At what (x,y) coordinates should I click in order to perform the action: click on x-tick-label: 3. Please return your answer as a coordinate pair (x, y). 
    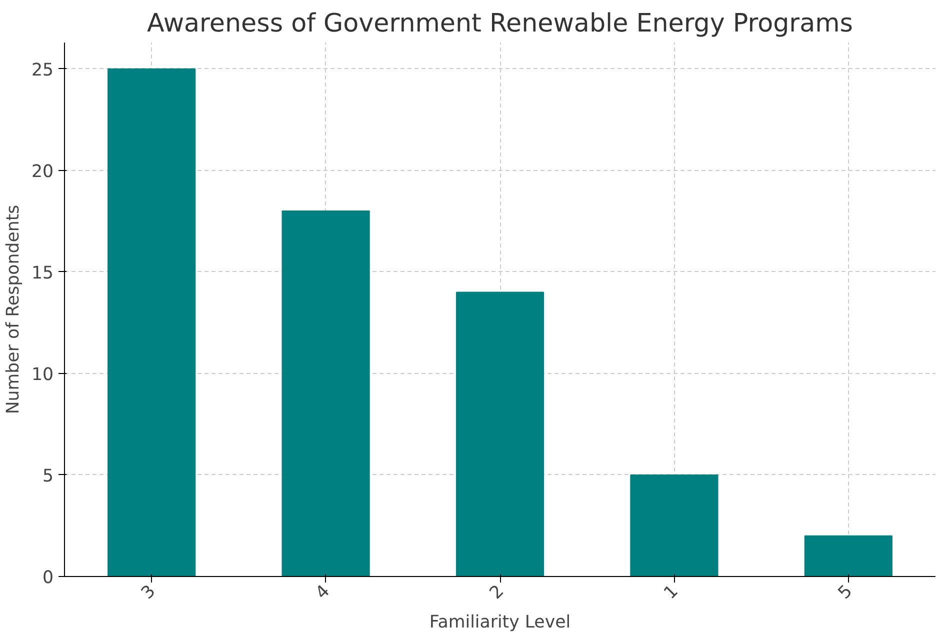
    Looking at the image, I should click on (149, 592).